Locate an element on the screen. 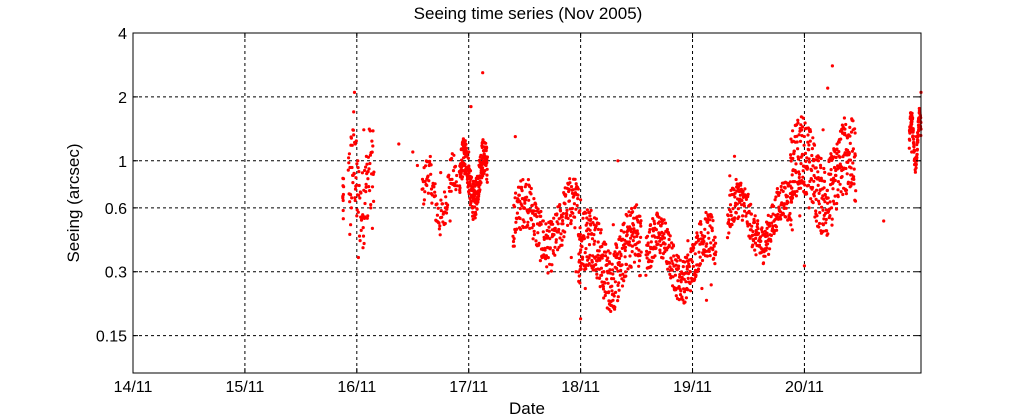 The height and width of the screenshot is (420, 1018). y-axis-title: Seeing (arcsec) is located at coordinates (73, 202).